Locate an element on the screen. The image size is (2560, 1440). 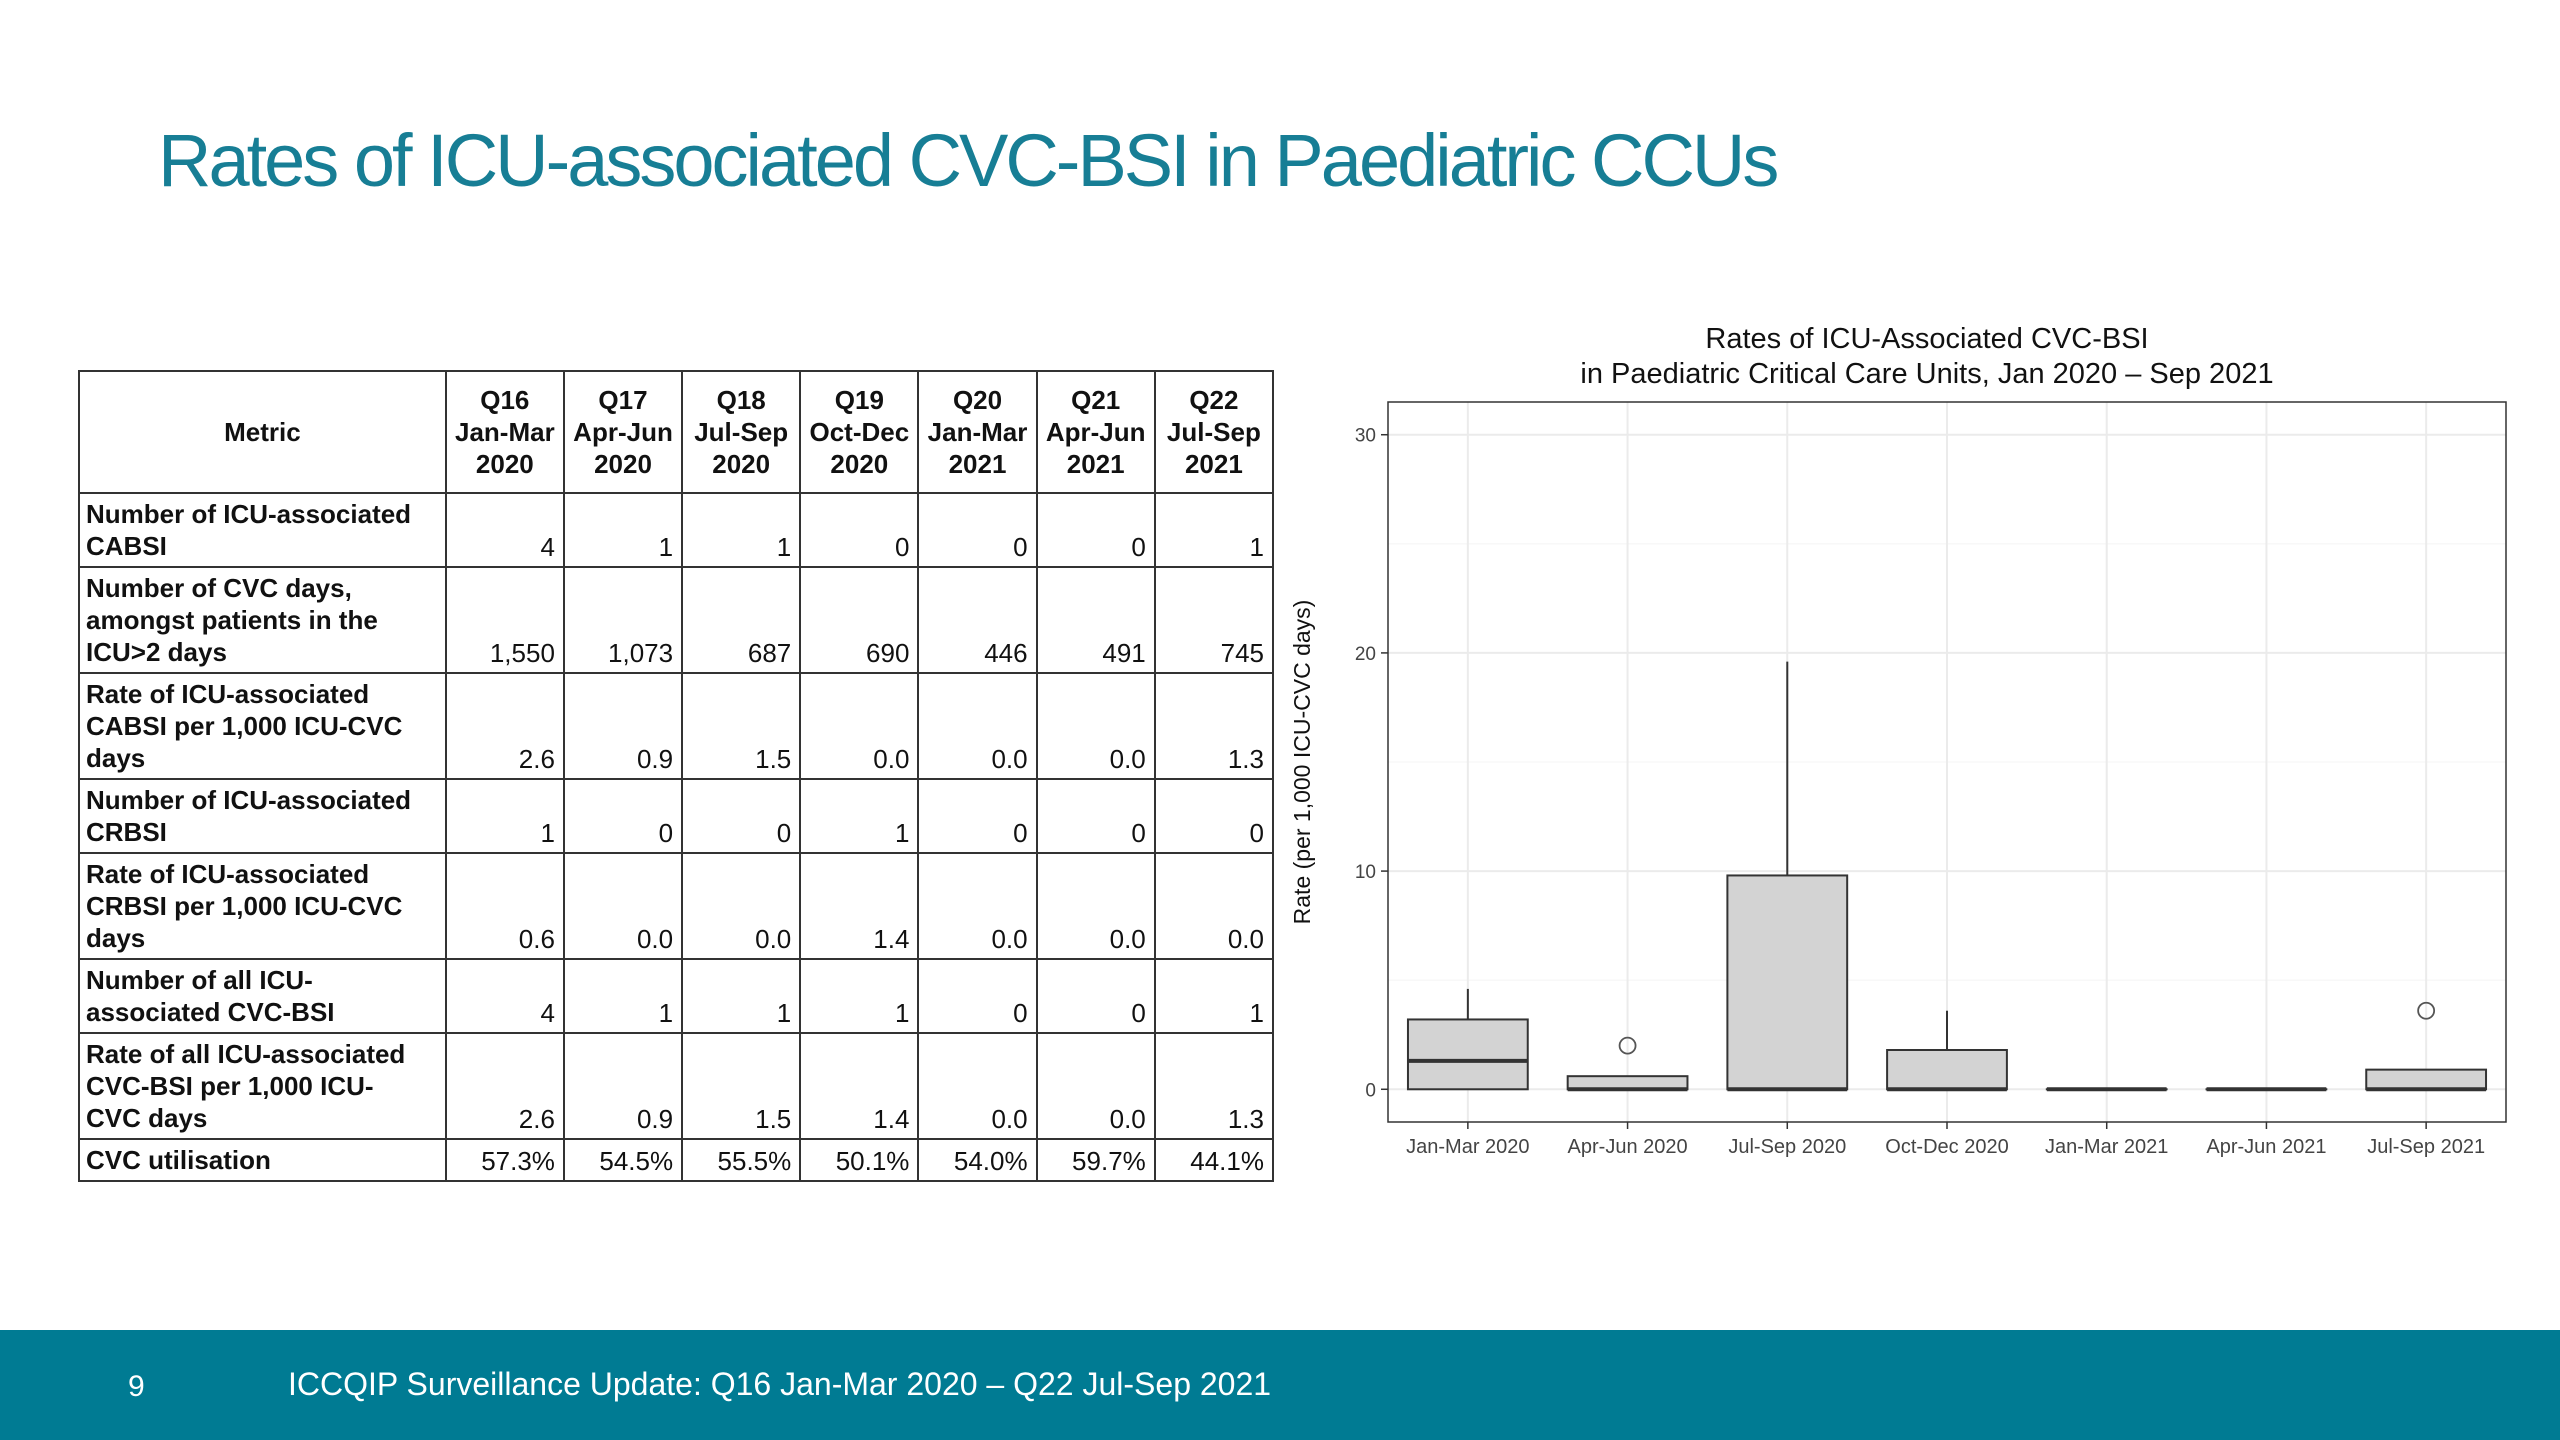
x-tick-label: Jul-Sep 2021 is located at coordinates (2426, 1147).